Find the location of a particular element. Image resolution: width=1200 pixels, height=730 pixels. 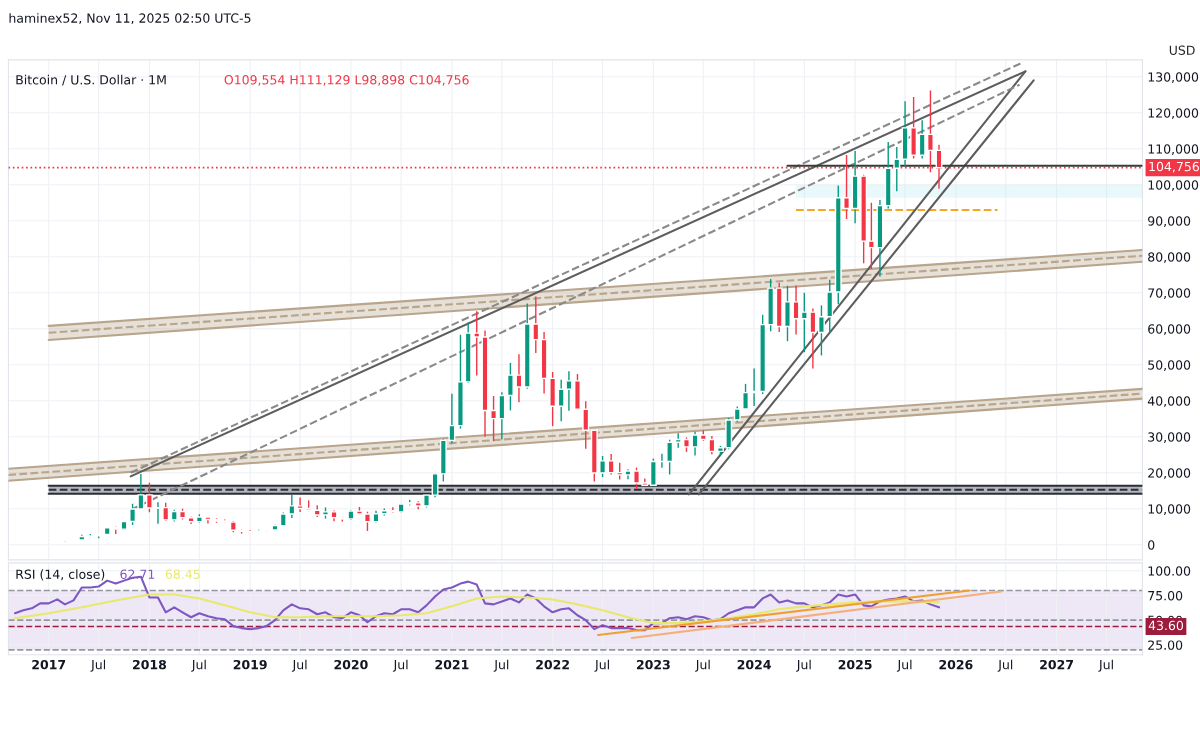

text: haminex52, Nov 11, 2025 02:50 UTC-5 is located at coordinates (130, 19).